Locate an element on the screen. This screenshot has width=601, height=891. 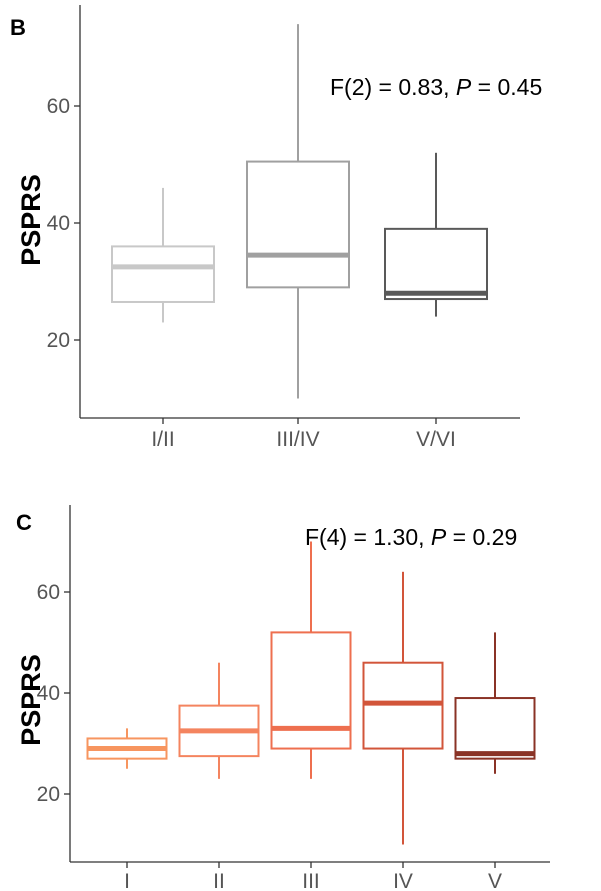
panel-c-x-tick-label: II is located at coordinates (219, 880).